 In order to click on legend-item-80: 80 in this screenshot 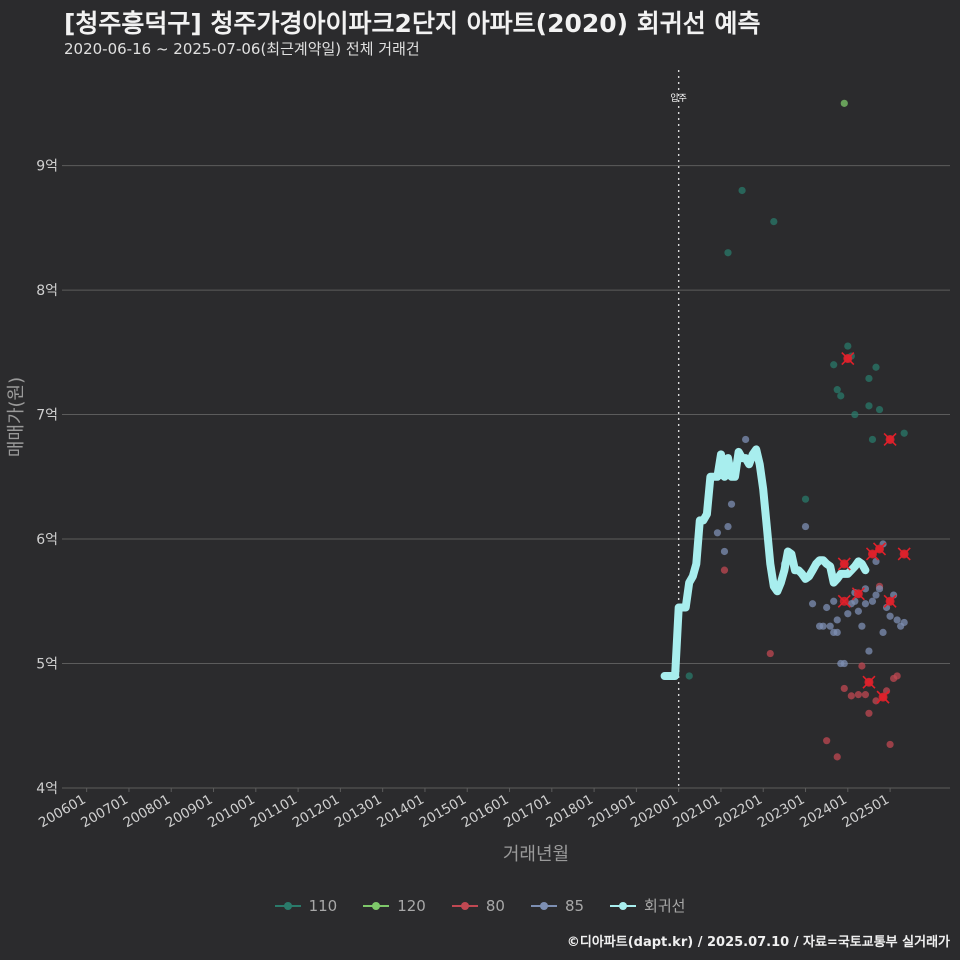, I will do `click(478, 905)`.